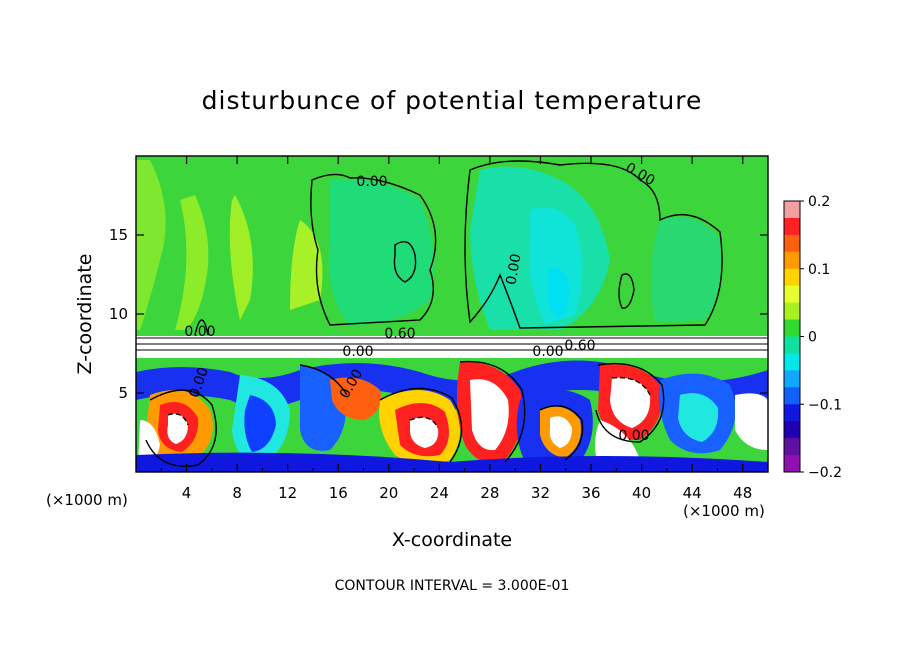  What do you see at coordinates (388, 493) in the screenshot?
I see `x-tick-label: 20` at bounding box center [388, 493].